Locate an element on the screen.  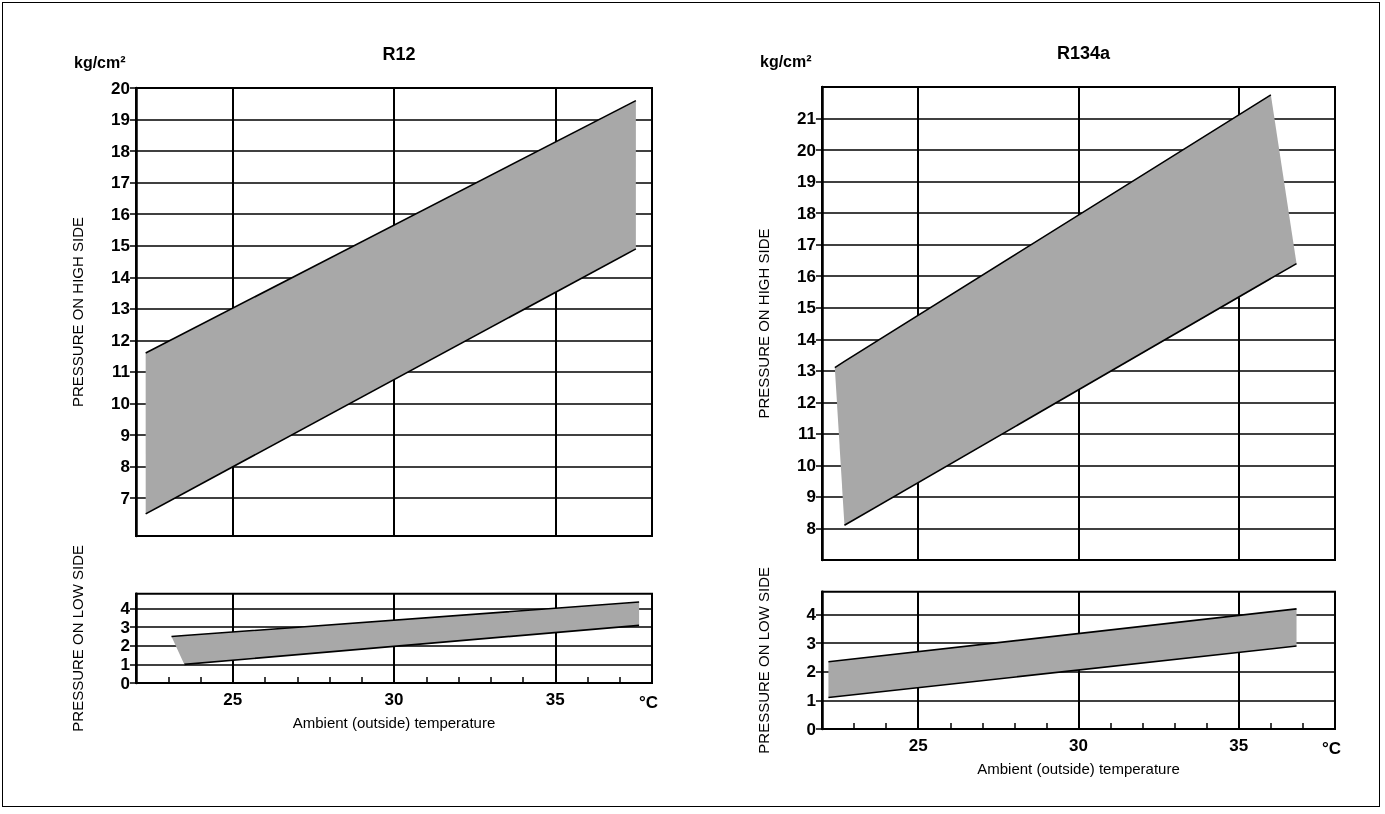
chart-title: R134a is located at coordinates (1084, 53).